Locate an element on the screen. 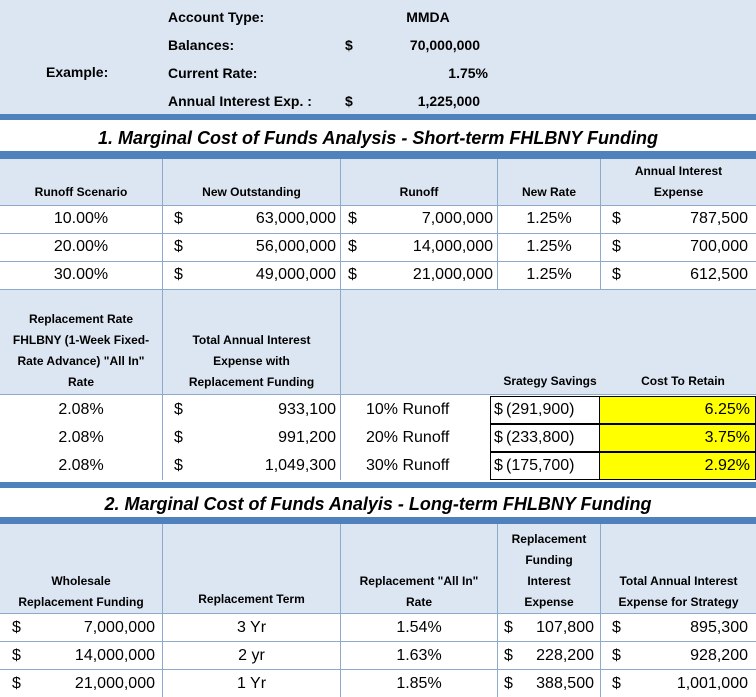  runoff-scenario-cell: 20.00% is located at coordinates (81, 246).